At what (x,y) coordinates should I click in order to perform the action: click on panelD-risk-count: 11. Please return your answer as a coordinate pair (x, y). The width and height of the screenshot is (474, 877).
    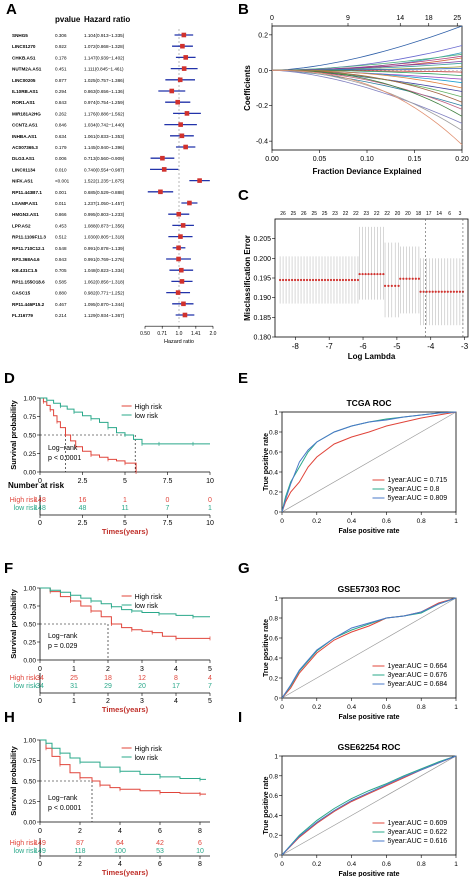
    Looking at the image, I should click on (124, 508).